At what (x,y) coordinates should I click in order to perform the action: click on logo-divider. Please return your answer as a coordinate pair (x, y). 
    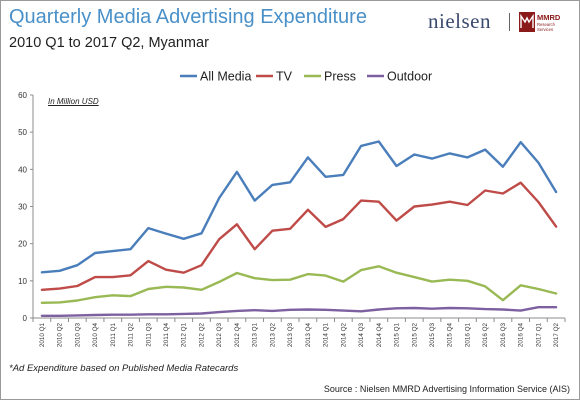
    Looking at the image, I should click on (509, 22).